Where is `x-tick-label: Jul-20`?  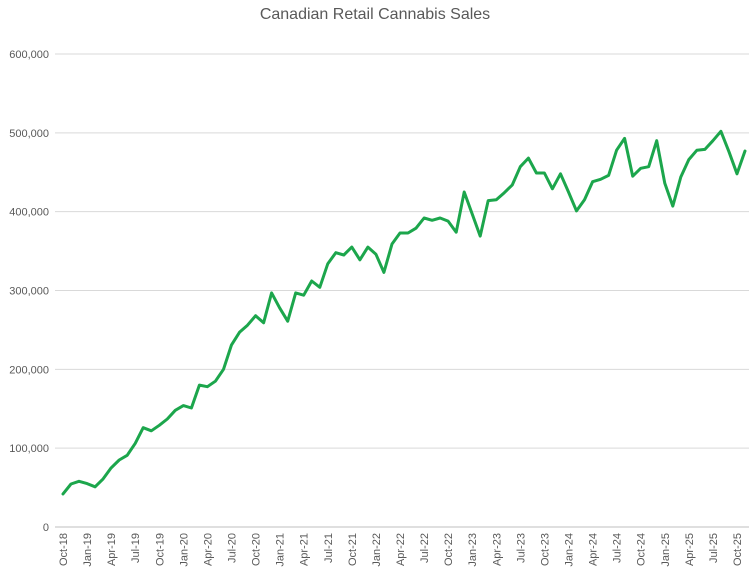 x-tick-label: Jul-20 is located at coordinates (232, 548).